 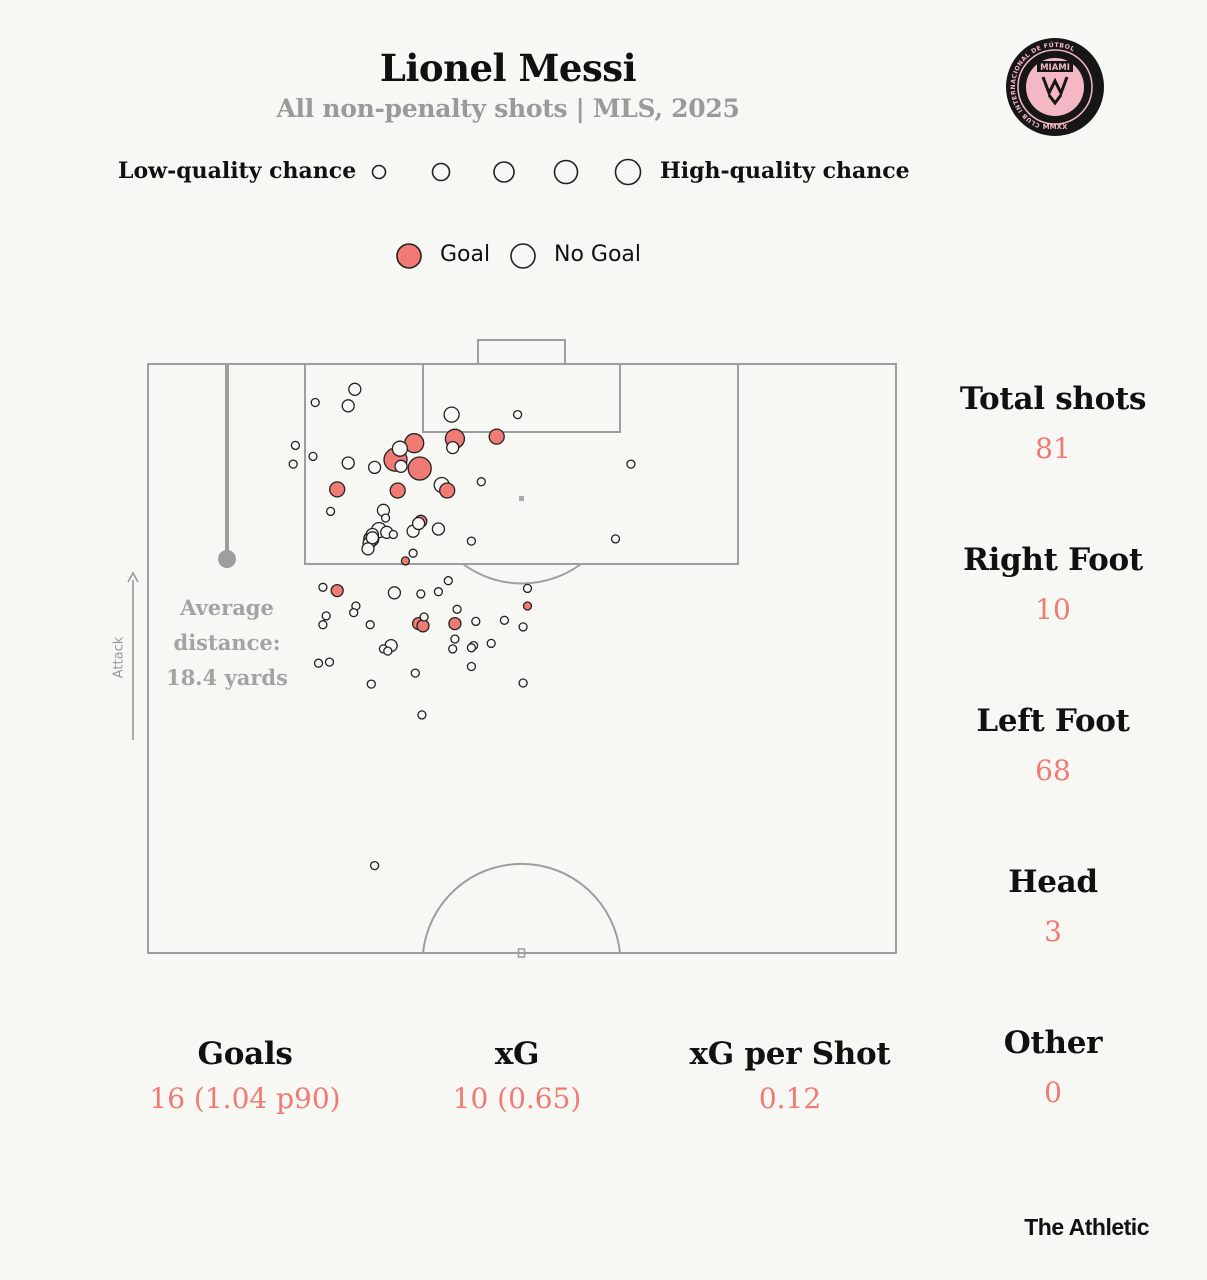 I want to click on penalty-box, so click(x=521, y=464).